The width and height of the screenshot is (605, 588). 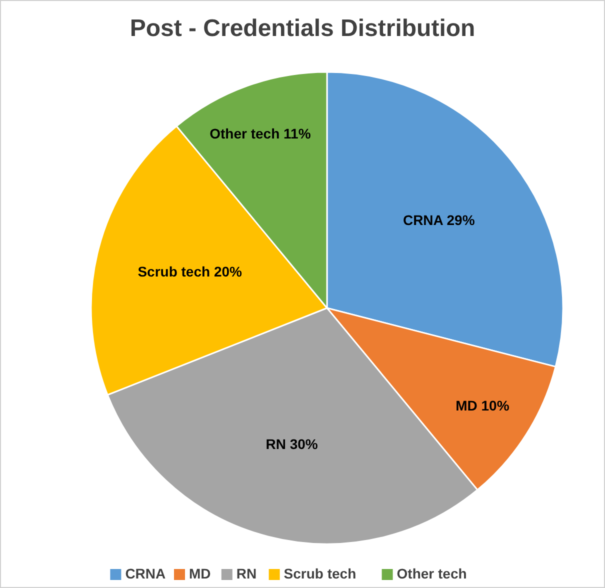 I want to click on data-label: MD 10%, so click(x=483, y=405).